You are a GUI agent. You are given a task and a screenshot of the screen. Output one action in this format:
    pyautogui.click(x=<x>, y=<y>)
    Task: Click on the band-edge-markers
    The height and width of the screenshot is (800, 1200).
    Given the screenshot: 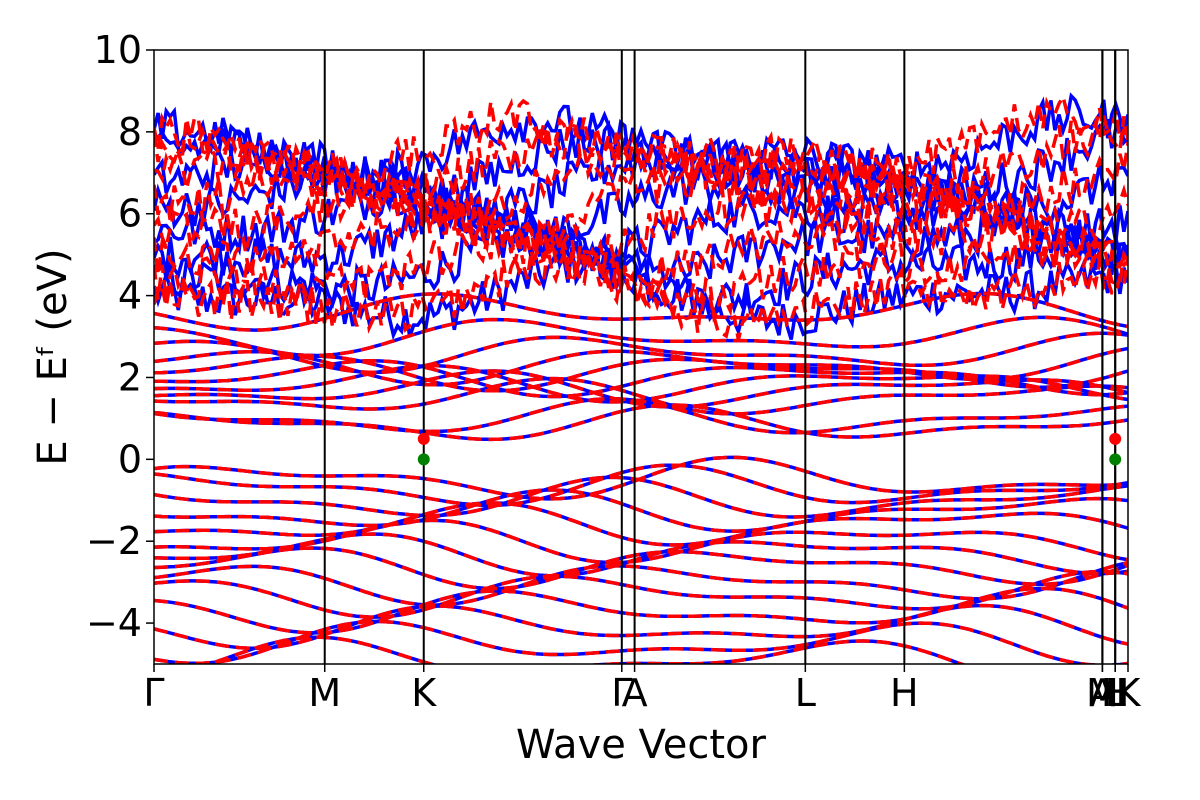 What is the action you would take?
    pyautogui.click(x=769, y=449)
    